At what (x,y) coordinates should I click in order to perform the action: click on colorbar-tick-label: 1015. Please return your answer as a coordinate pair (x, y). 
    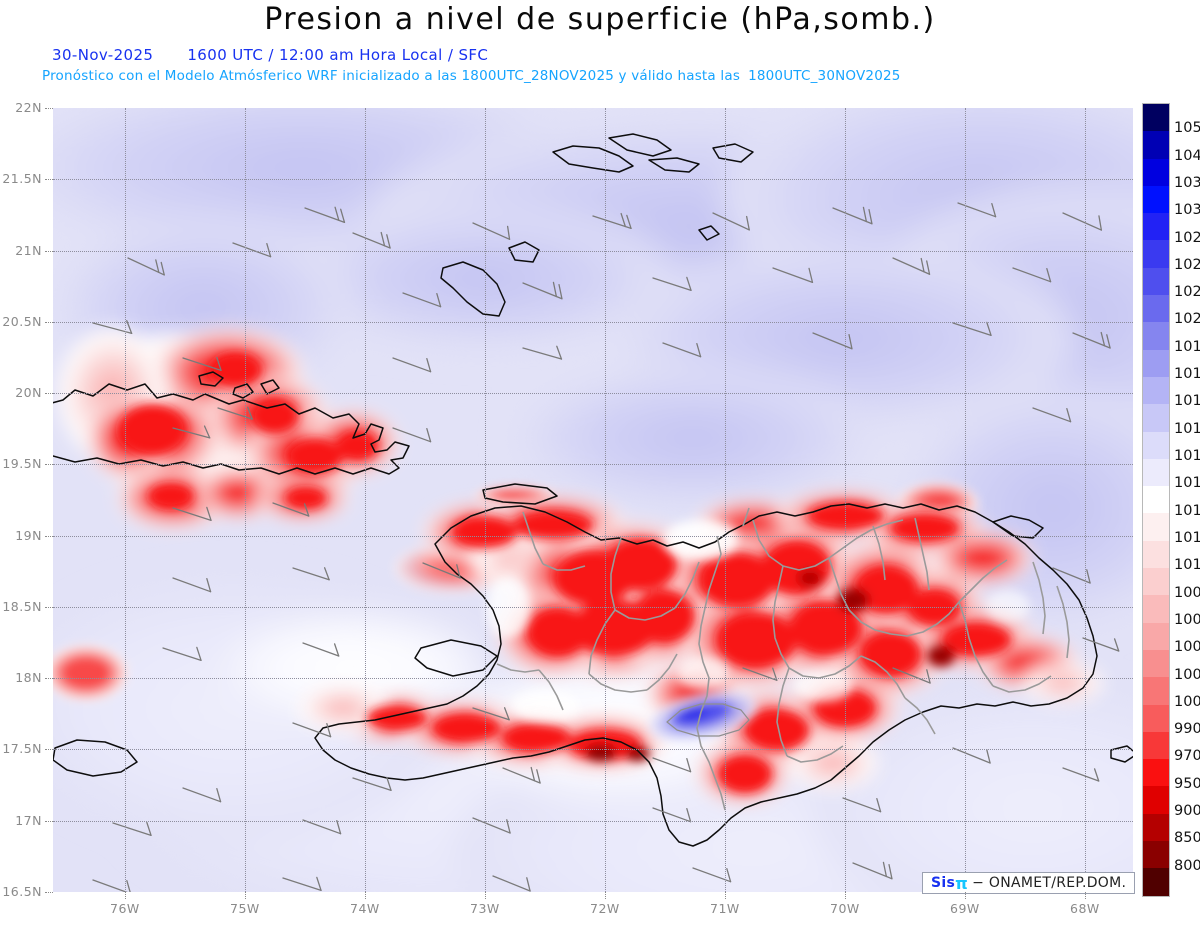
    Looking at the image, I should click on (1187, 456).